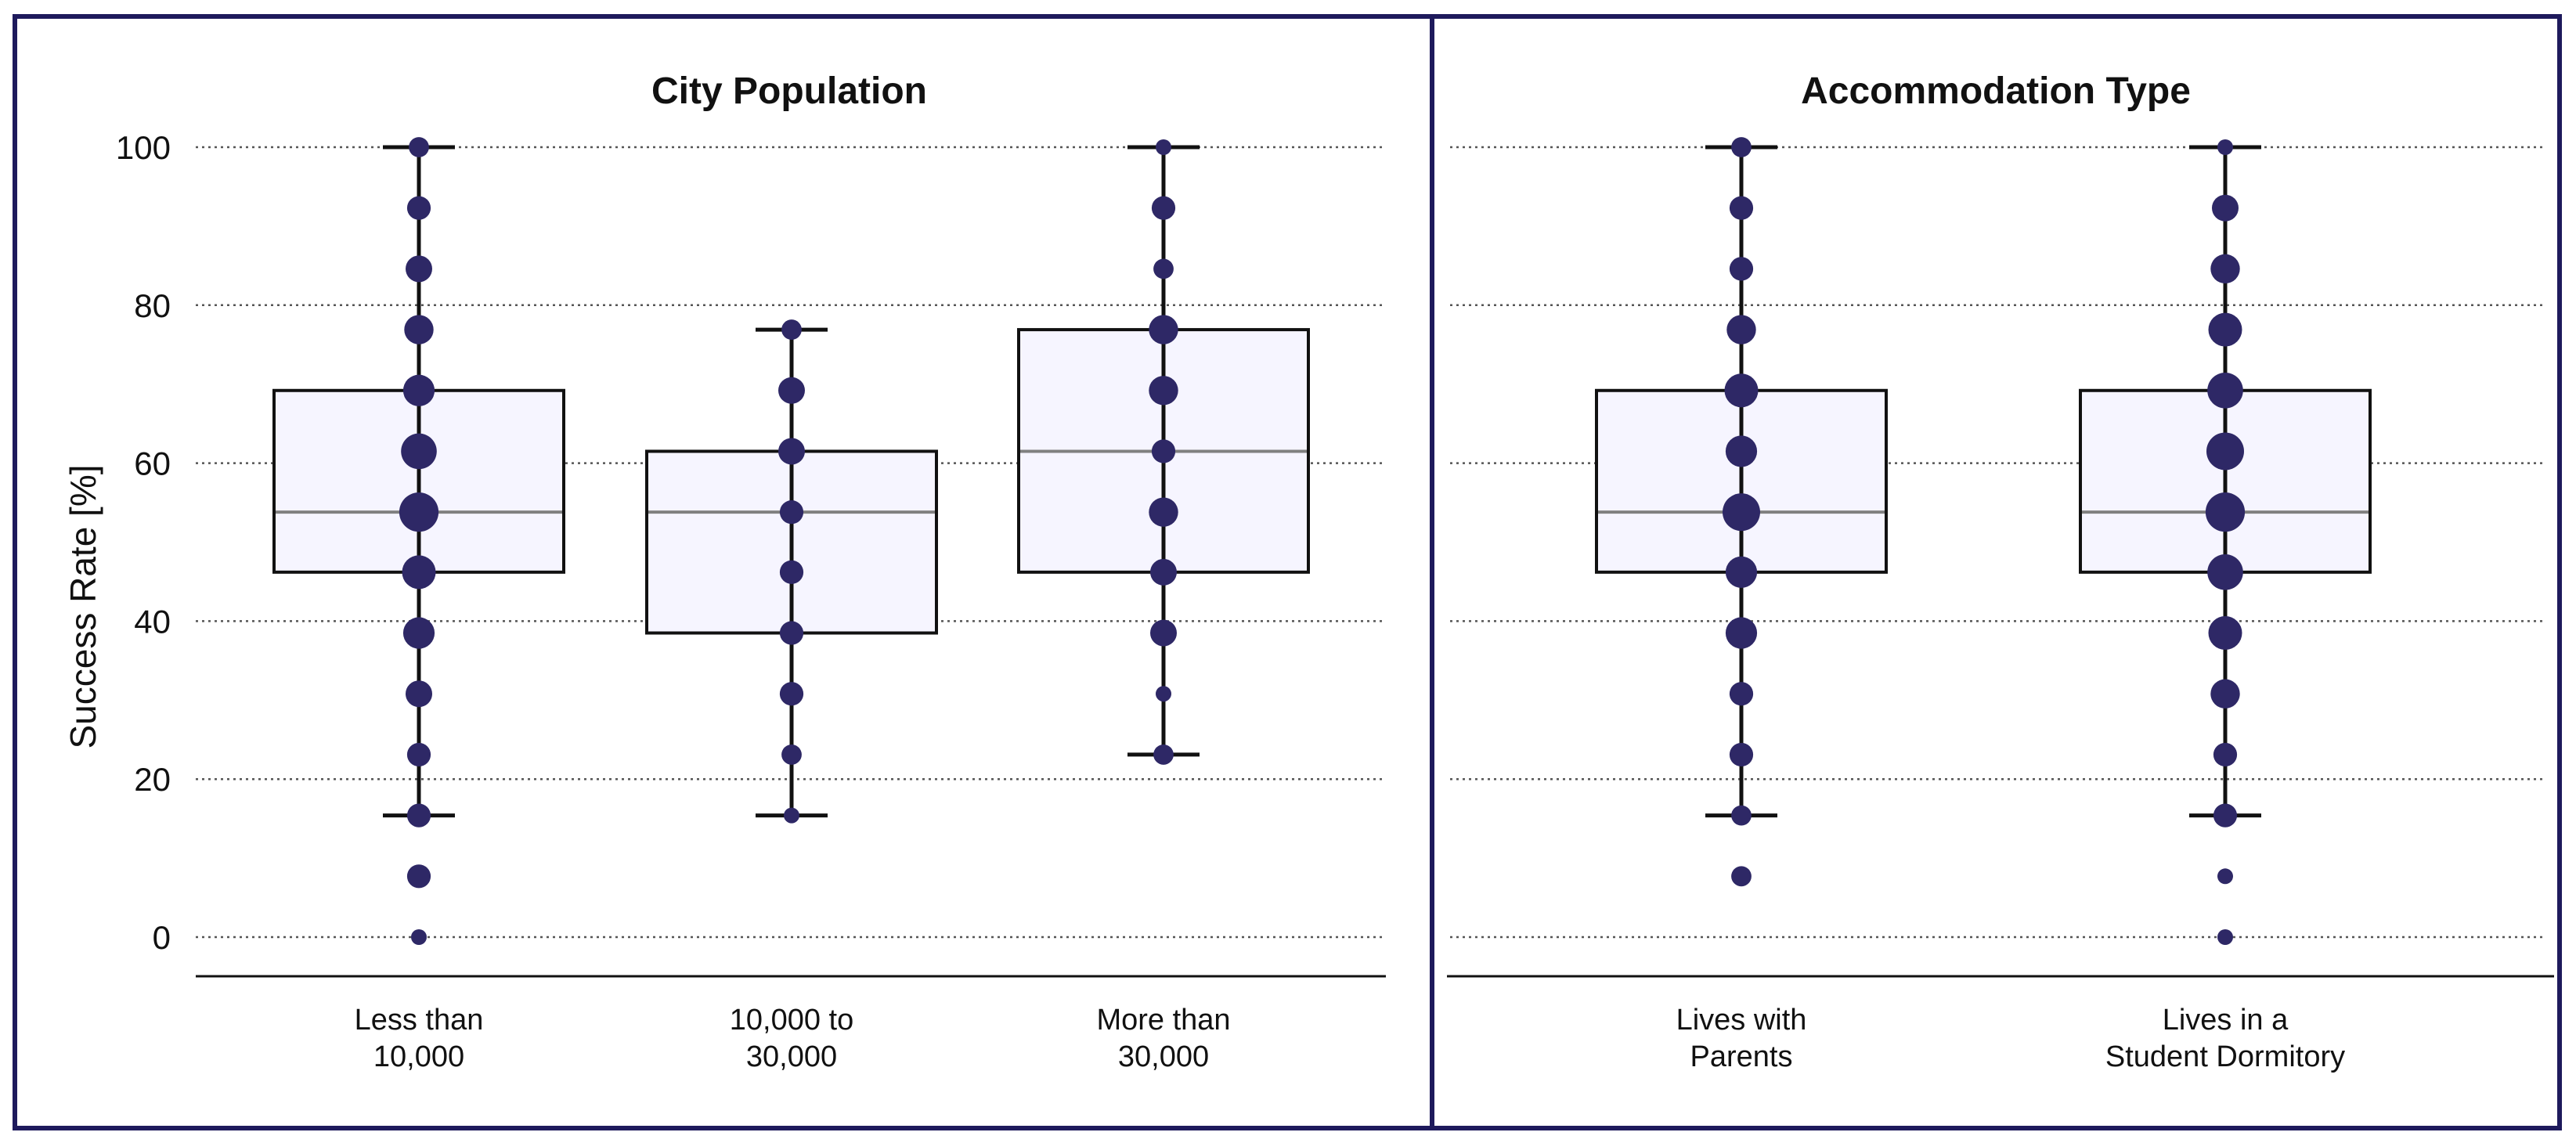 This screenshot has width=2576, height=1143. I want to click on y-tick-label-20: 20, so click(152, 779).